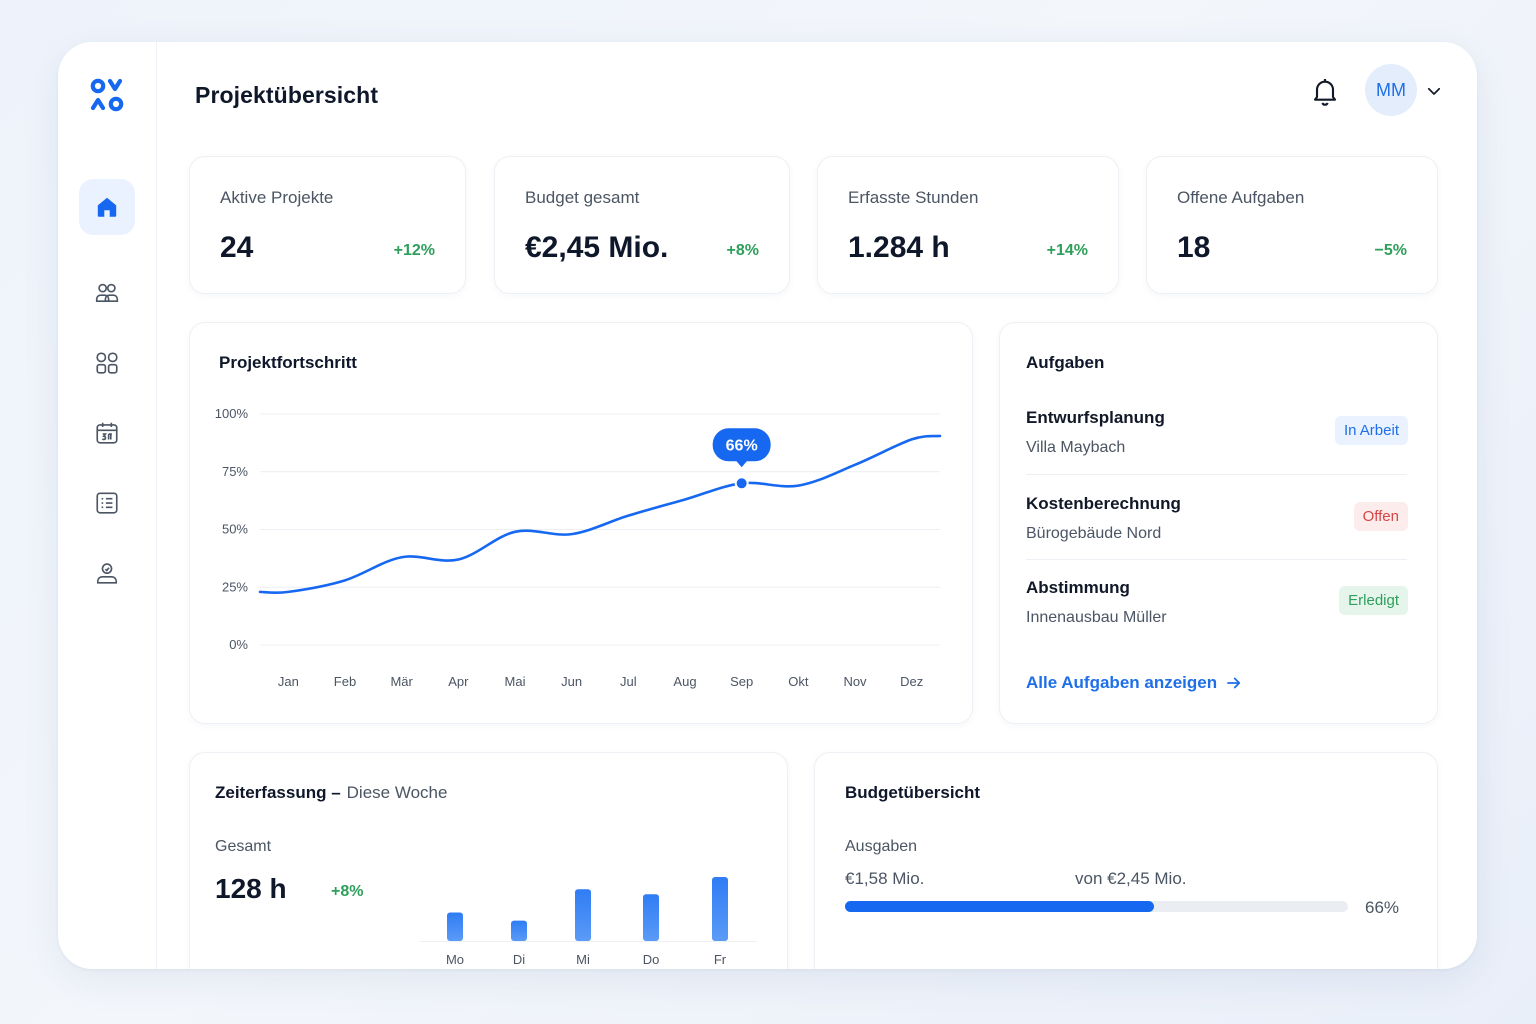 The height and width of the screenshot is (1024, 1536). I want to click on x-tick-label: Mär, so click(401, 681).